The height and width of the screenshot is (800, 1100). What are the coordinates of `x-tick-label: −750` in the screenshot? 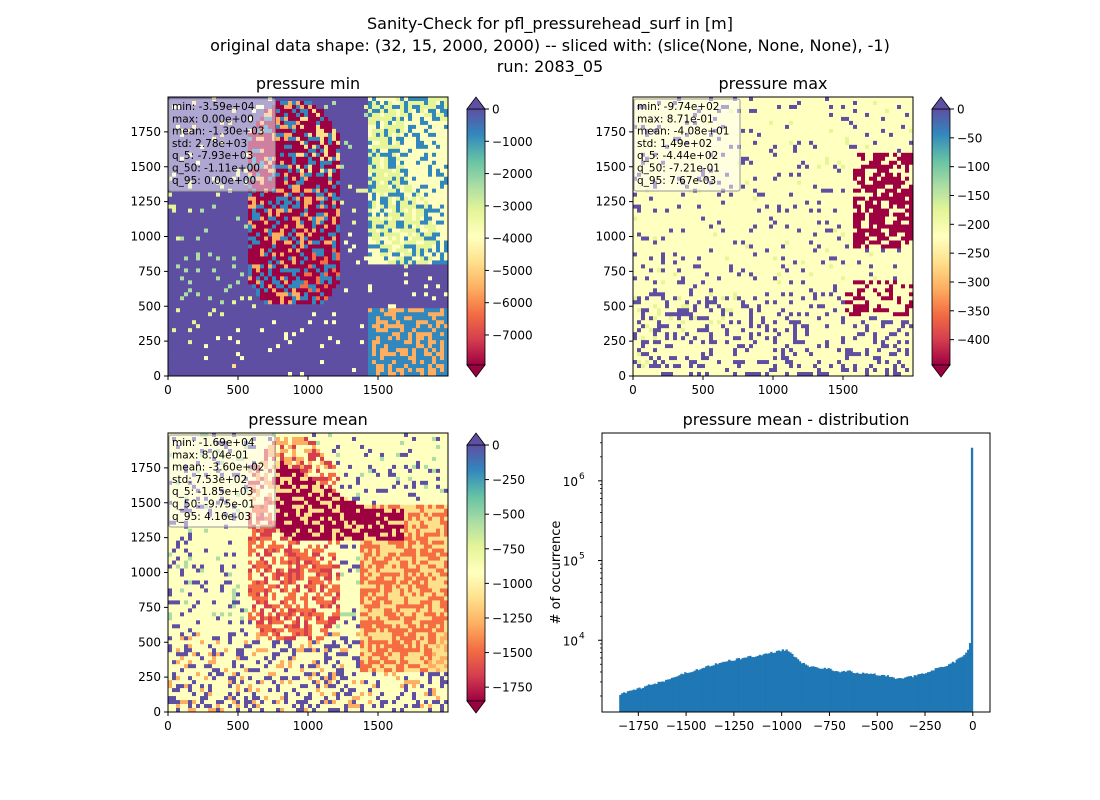 It's located at (829, 726).